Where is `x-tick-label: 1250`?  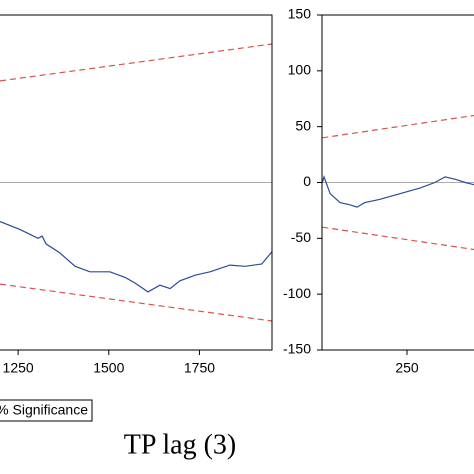 x-tick-label: 1250 is located at coordinates (18, 368).